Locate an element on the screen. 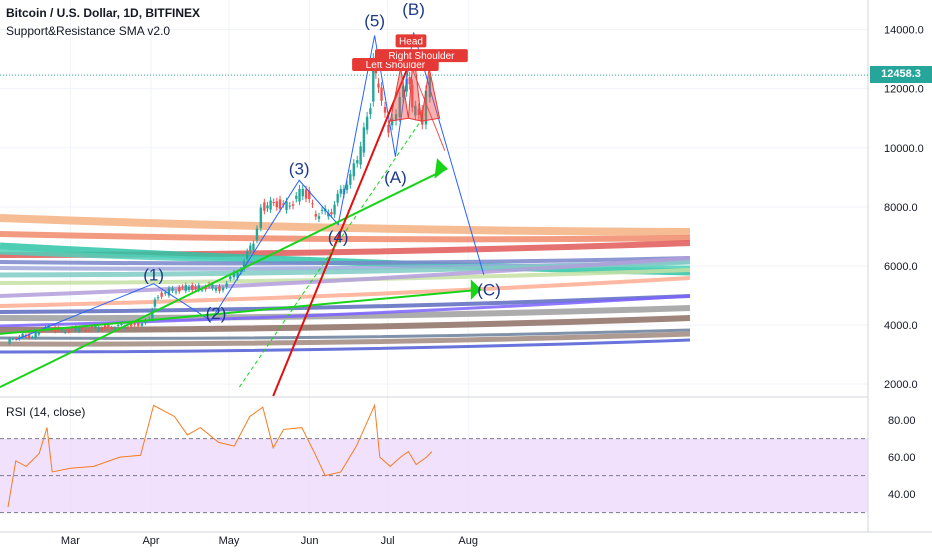  pattern-label: Head is located at coordinates (411, 41).